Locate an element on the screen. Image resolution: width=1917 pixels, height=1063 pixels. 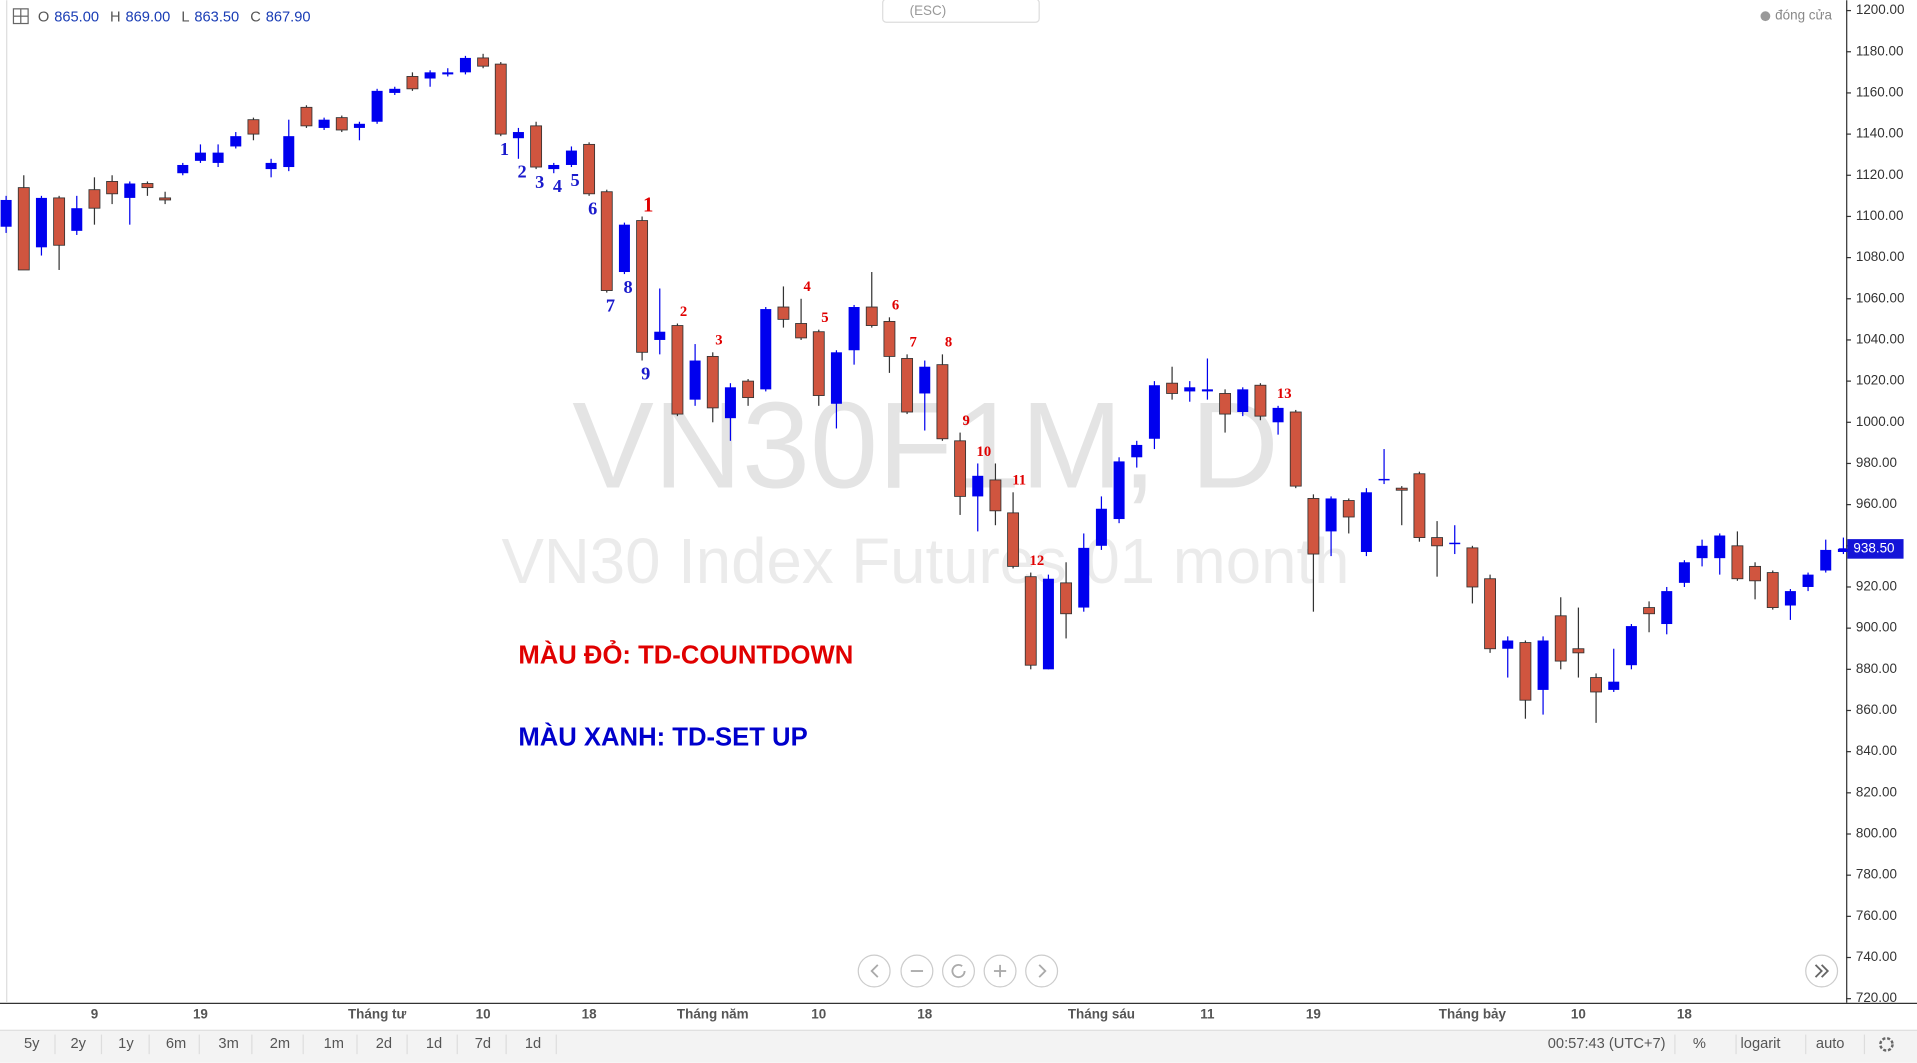
y-tick-label: 780.00 is located at coordinates (1876, 874).